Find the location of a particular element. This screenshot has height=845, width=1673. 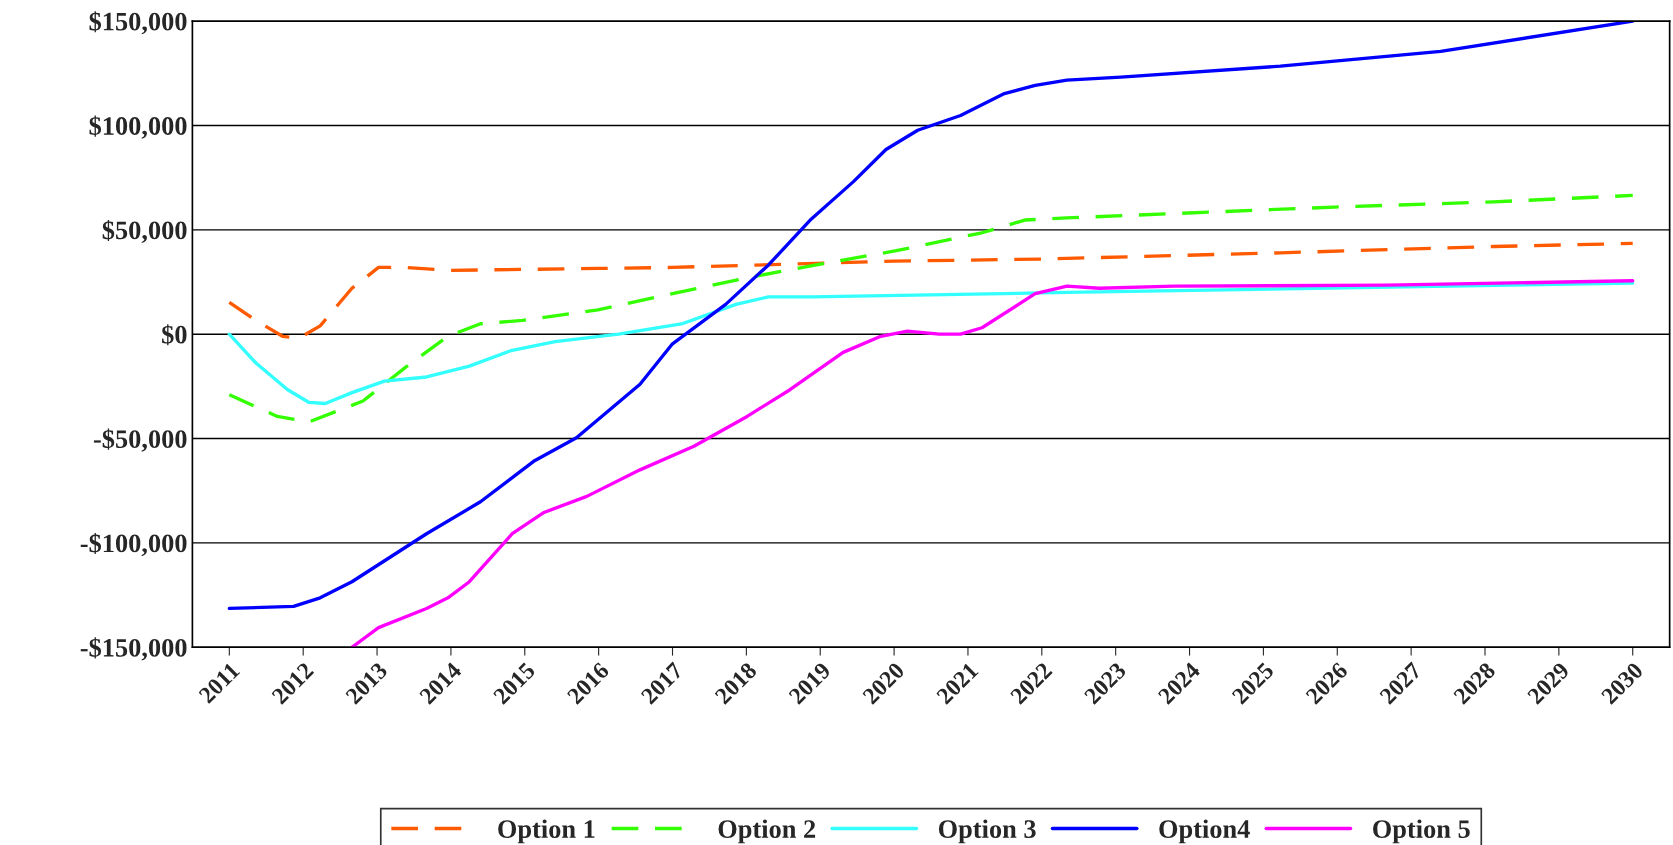

y-tick-label: $100,000 is located at coordinates (138, 127).